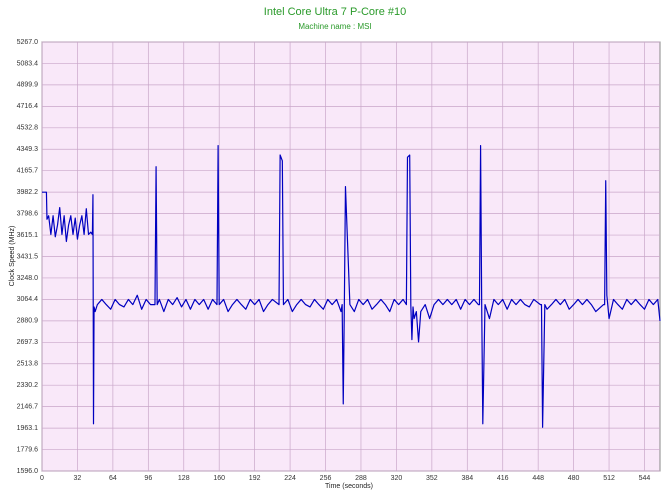 This screenshot has height=503, width=670. I want to click on x-tick-label: 32, so click(78, 478).